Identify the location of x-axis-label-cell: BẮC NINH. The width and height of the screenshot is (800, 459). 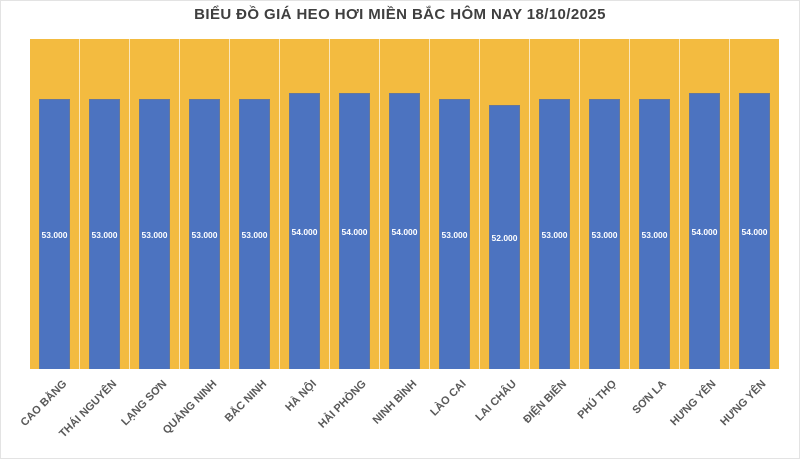
(251, 414).